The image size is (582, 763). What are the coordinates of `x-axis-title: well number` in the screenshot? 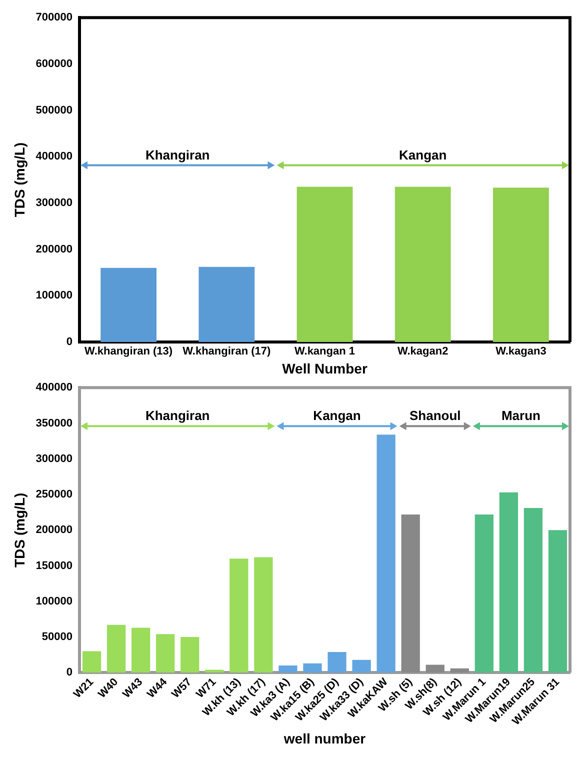 It's located at (324, 738).